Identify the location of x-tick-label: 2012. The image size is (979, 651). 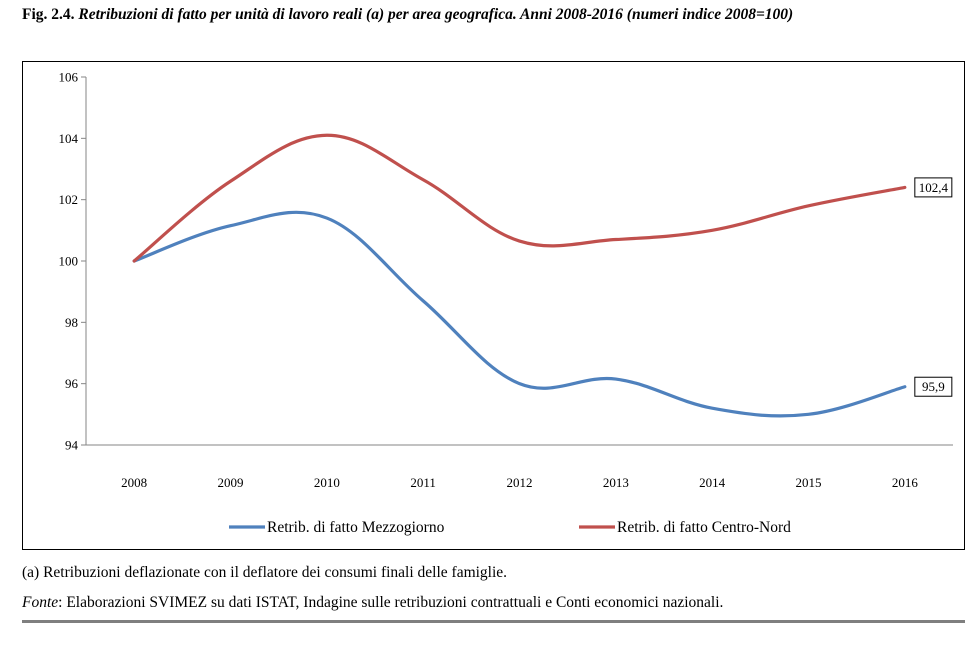
(520, 482).